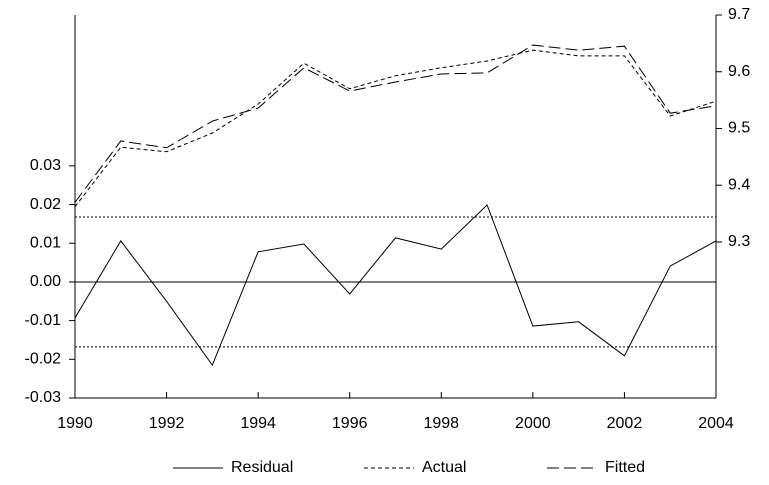 Image resolution: width=769 pixels, height=485 pixels. What do you see at coordinates (739, 14) in the screenshot?
I see `y2-tick-label: 9.7` at bounding box center [739, 14].